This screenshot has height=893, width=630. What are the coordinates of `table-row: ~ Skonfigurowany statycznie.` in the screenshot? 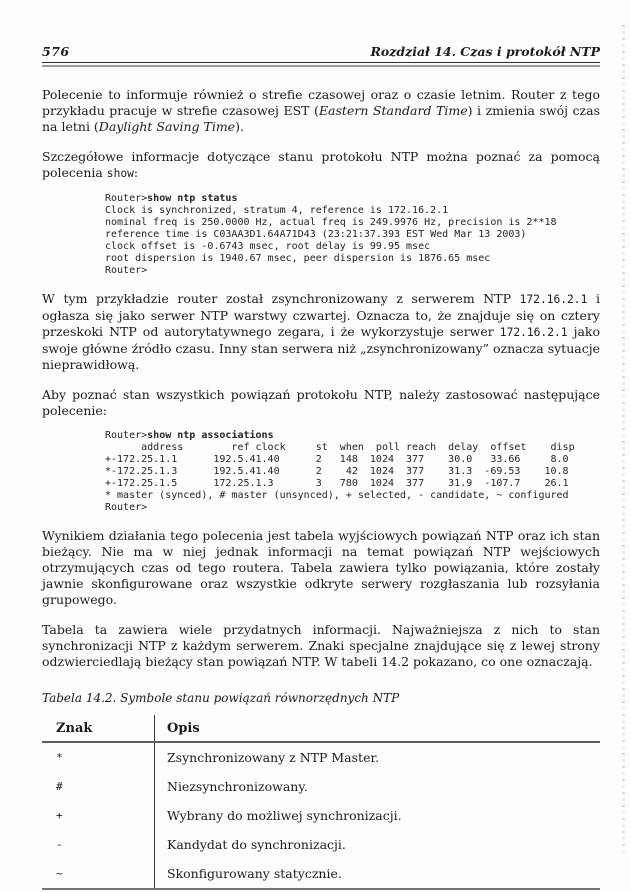 It's located at (321, 874).